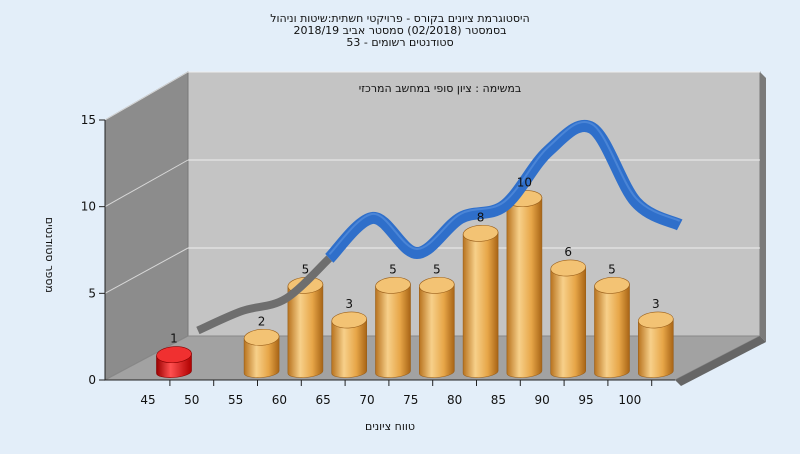 This screenshot has width=800, height=454. What do you see at coordinates (629, 400) in the screenshot?
I see `x-tick-label: 100` at bounding box center [629, 400].